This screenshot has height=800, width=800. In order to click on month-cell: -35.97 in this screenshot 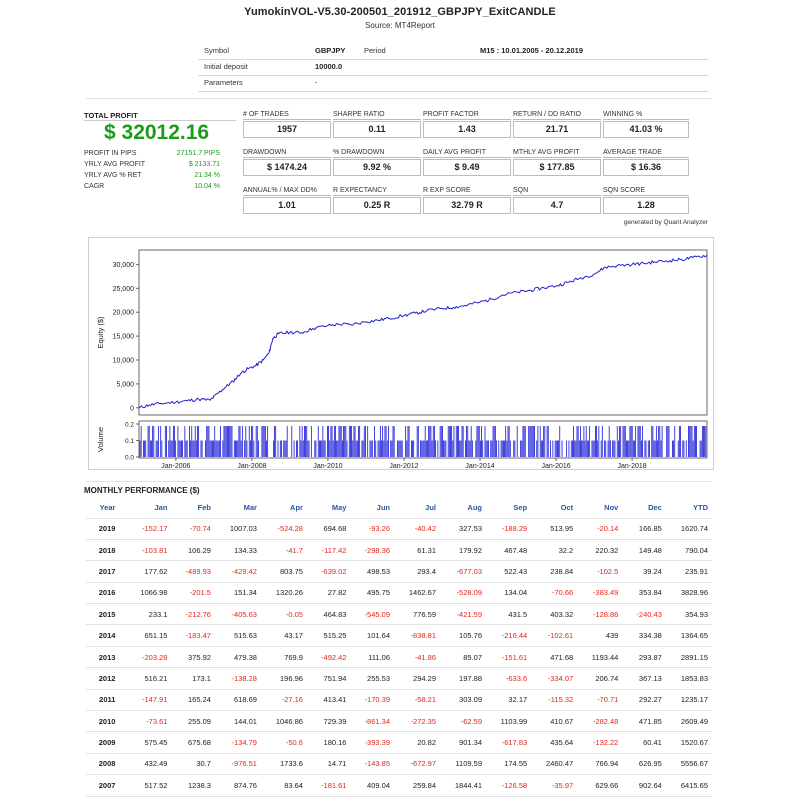, I will do `click(554, 785)`.